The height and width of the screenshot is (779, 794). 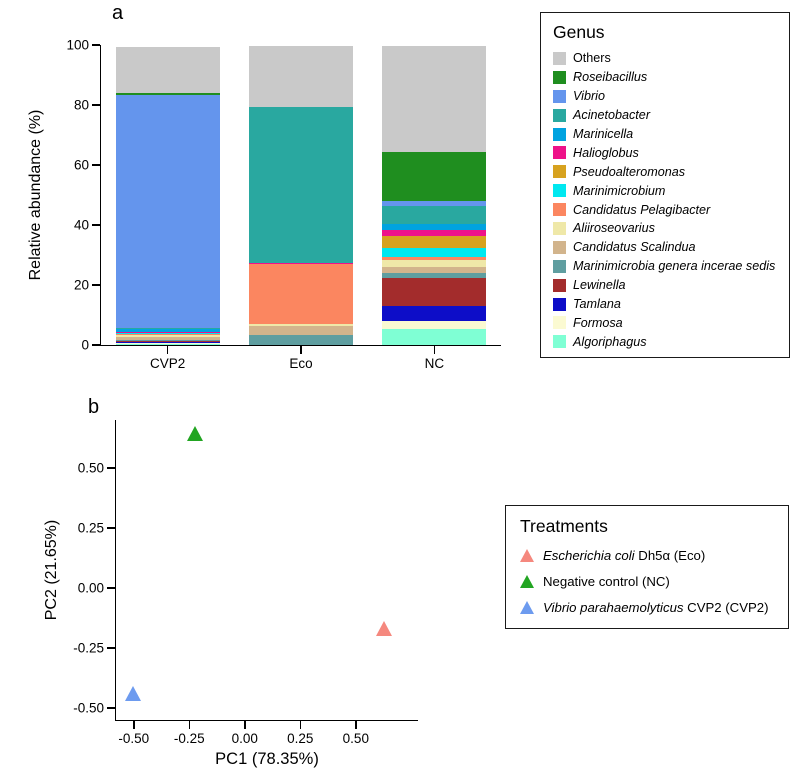 What do you see at coordinates (88, 648) in the screenshot?
I see `pca-y-tick-label: -0.25` at bounding box center [88, 648].